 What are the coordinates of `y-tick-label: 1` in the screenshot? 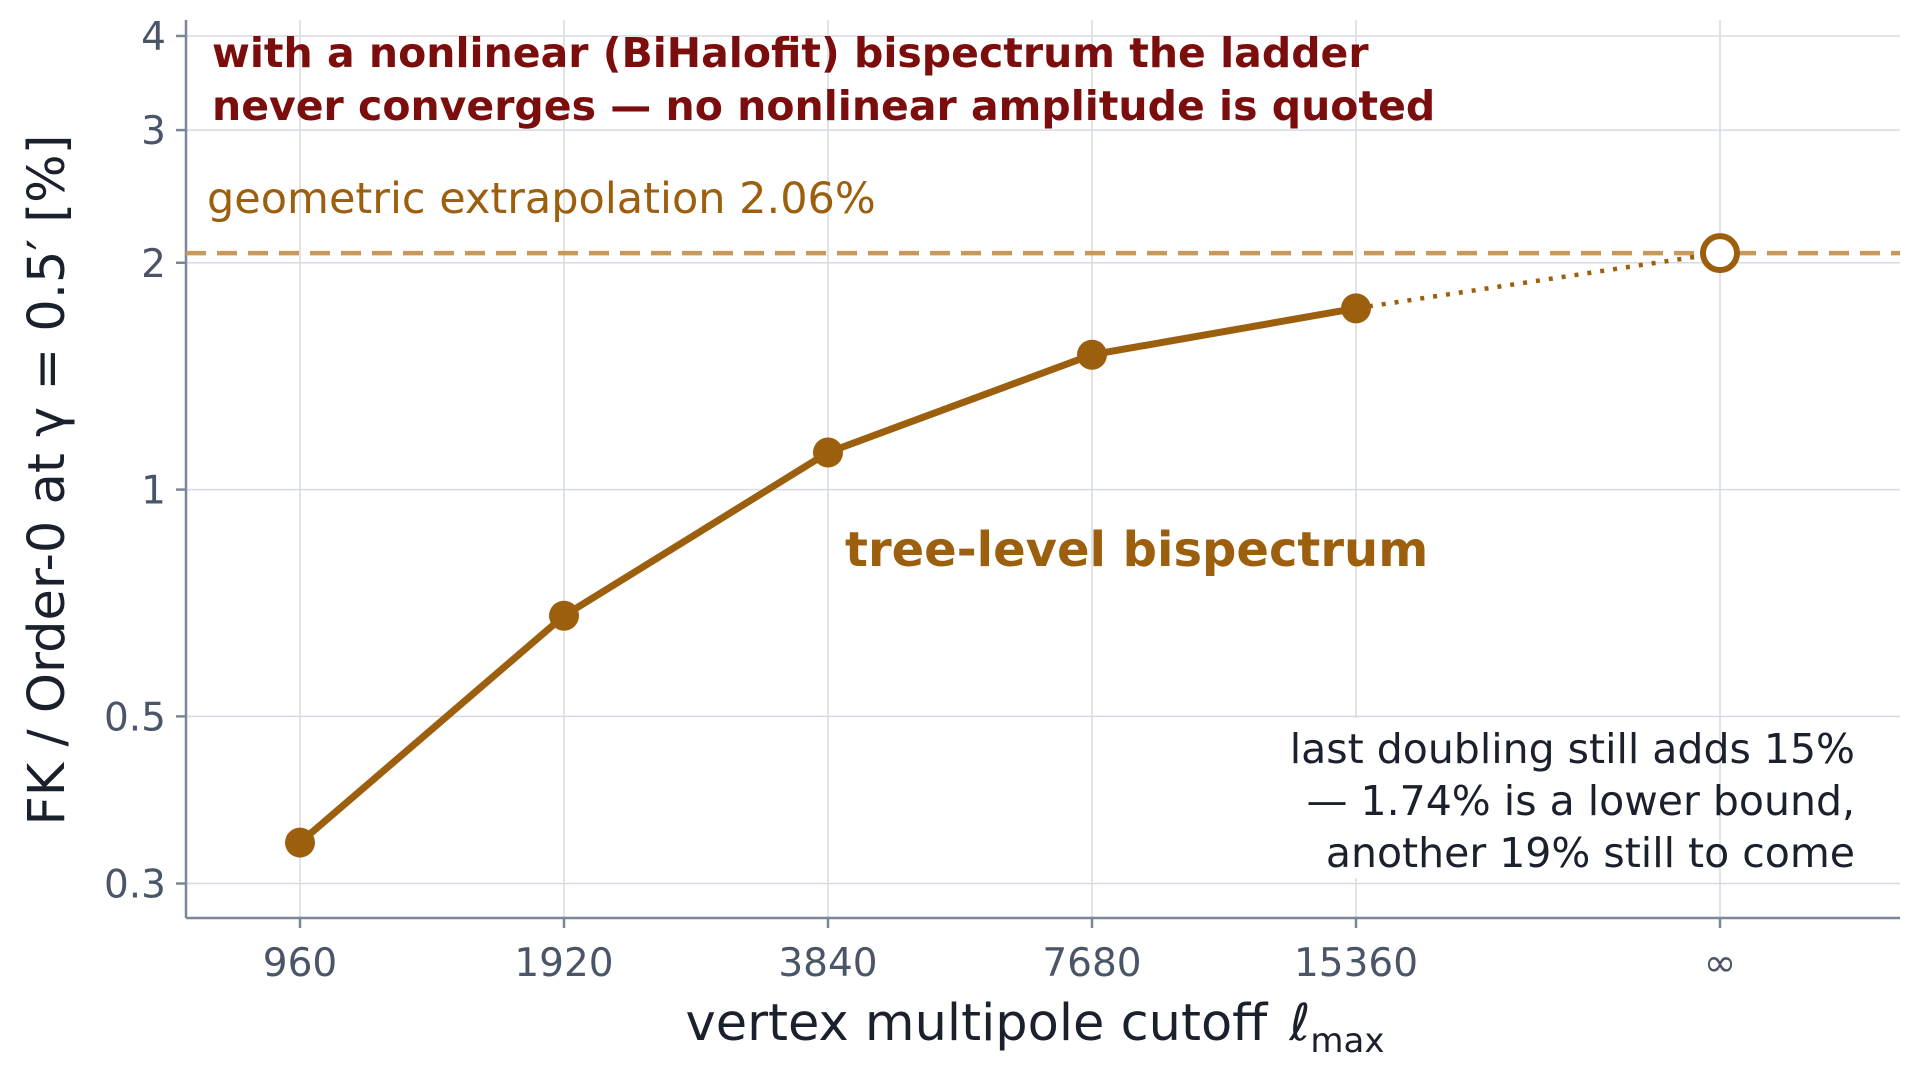 It's located at (153, 491).